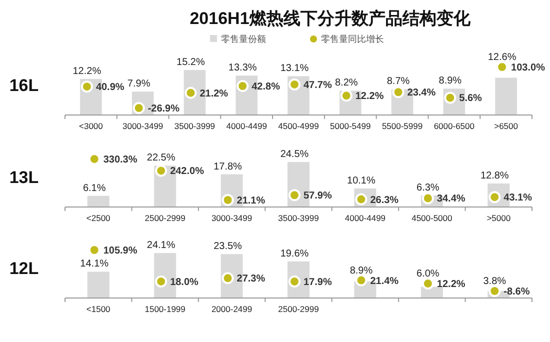 The height and width of the screenshot is (342, 550). Describe the element at coordinates (120, 251) in the screenshot. I see `data-label: 105.9%` at that location.